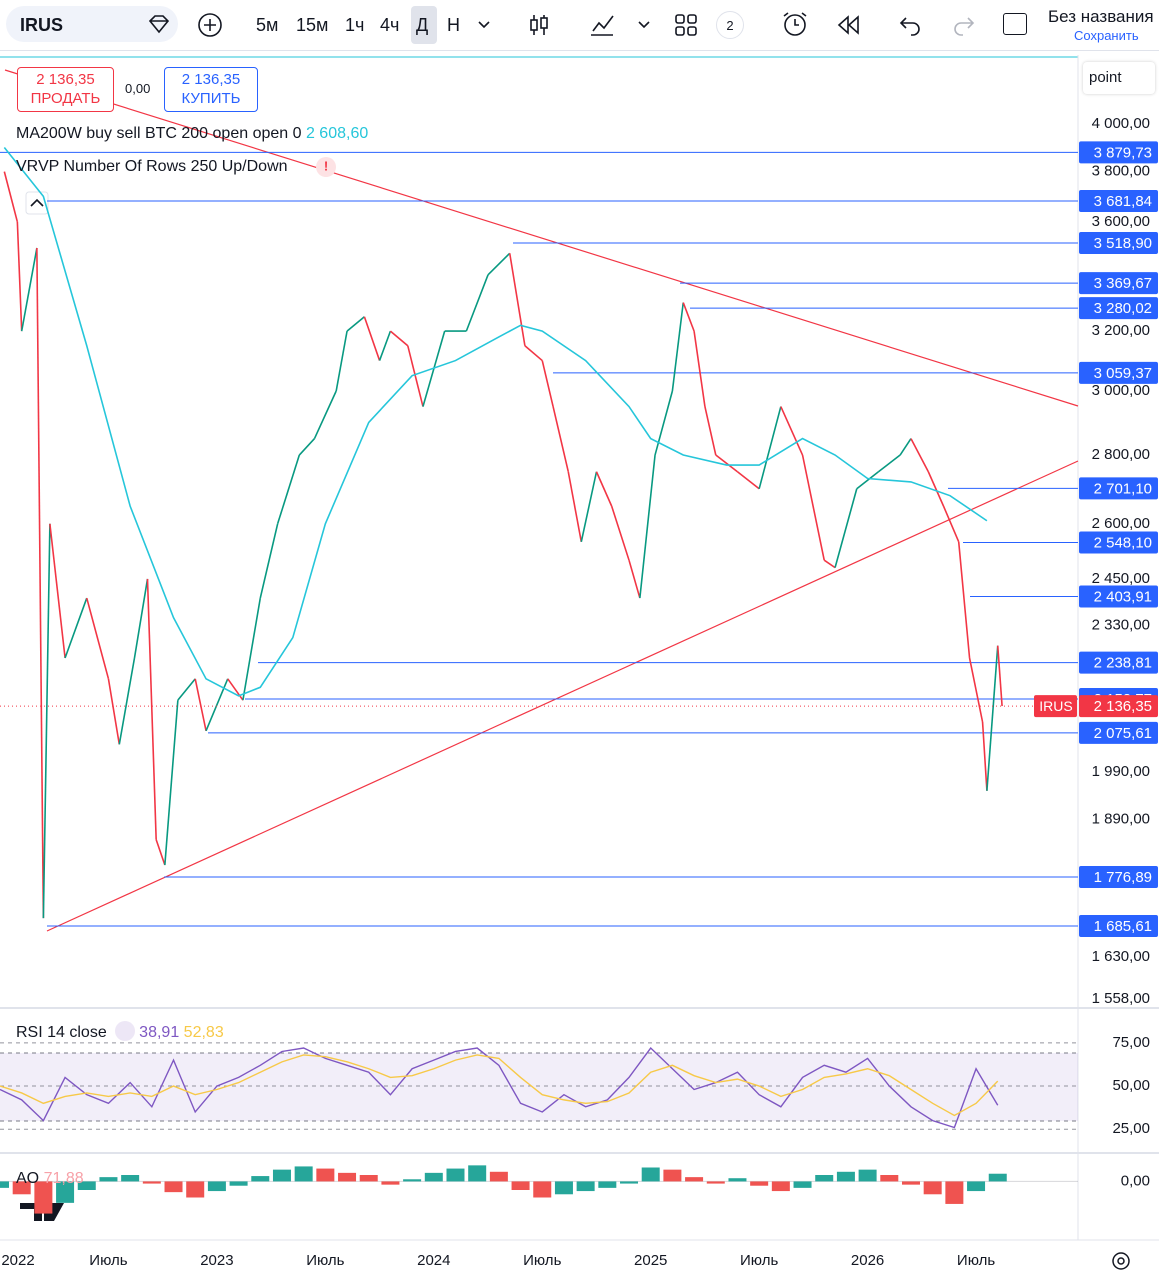 The image size is (1159, 1280). Describe the element at coordinates (17, 1260) in the screenshot. I see `x-tick-label: 2022` at that location.